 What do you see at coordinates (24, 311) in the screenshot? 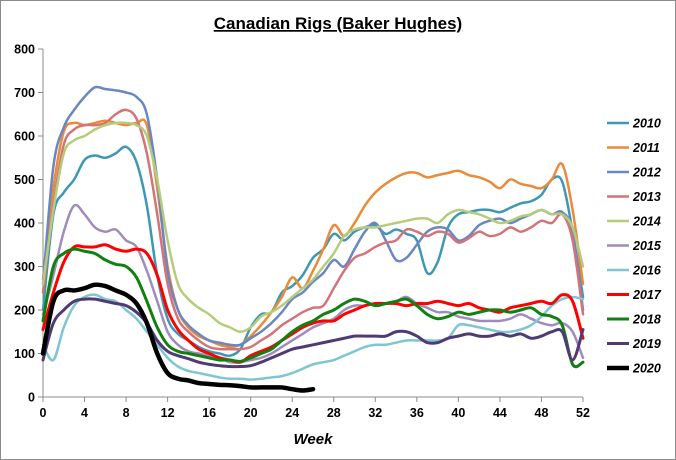
I see `y-tick-label: 200` at bounding box center [24, 311].